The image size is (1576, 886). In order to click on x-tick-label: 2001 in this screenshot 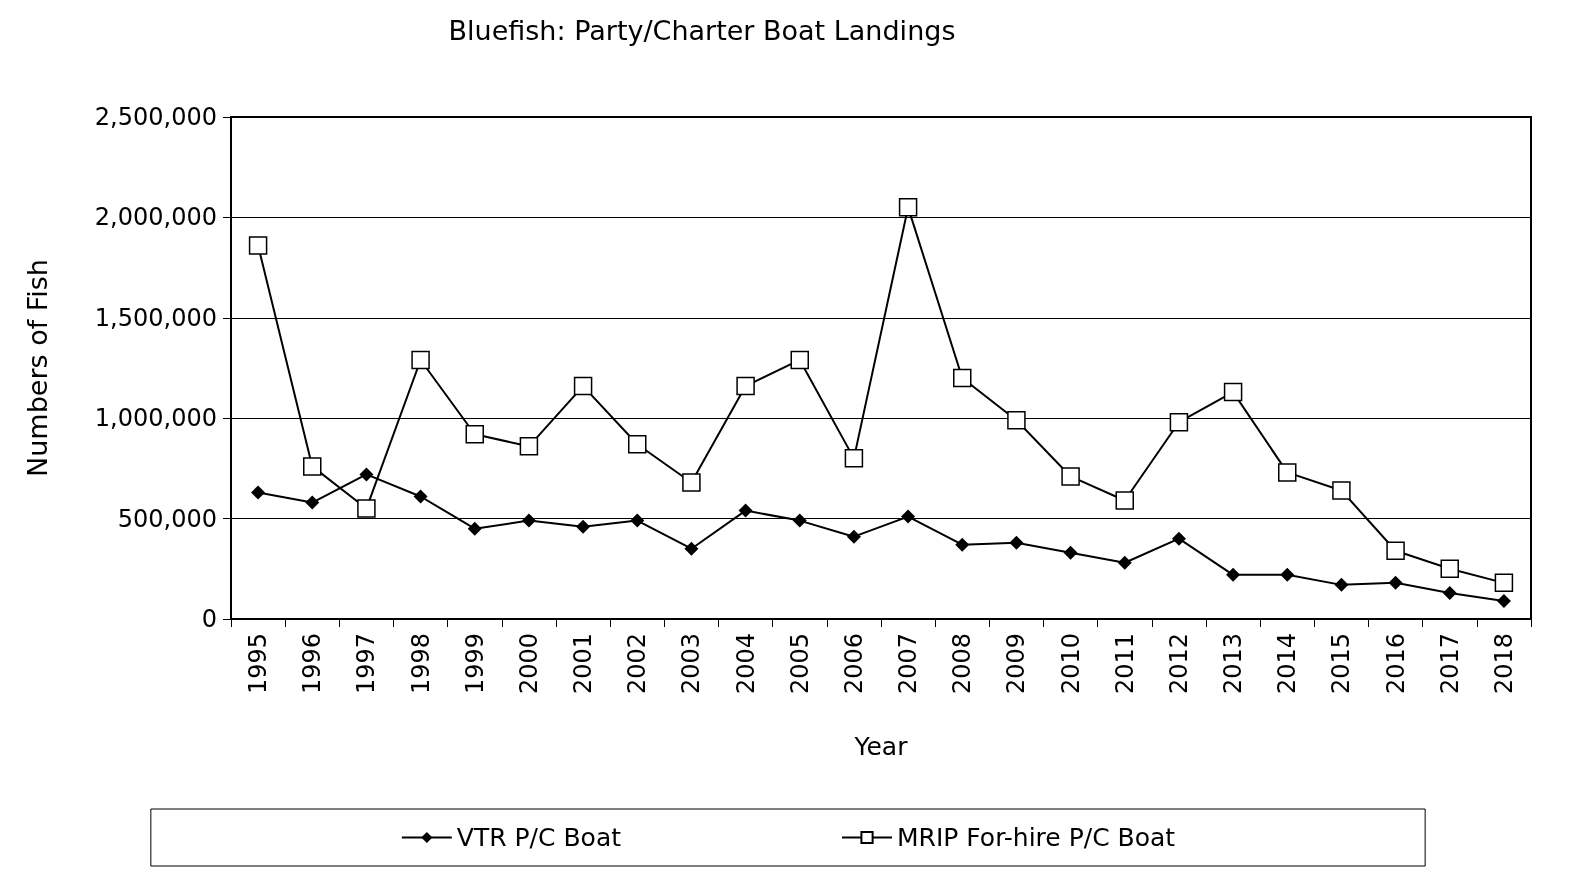, I will do `click(583, 664)`.